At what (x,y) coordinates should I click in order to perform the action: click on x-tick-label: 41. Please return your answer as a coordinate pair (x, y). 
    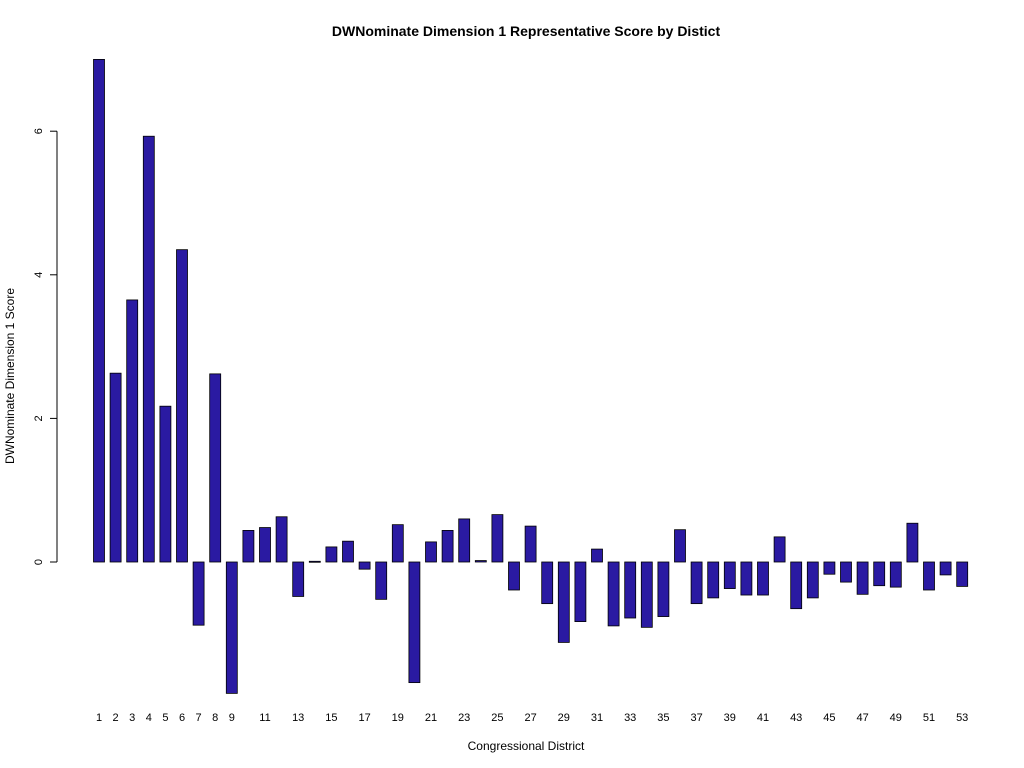
    Looking at the image, I should click on (763, 718).